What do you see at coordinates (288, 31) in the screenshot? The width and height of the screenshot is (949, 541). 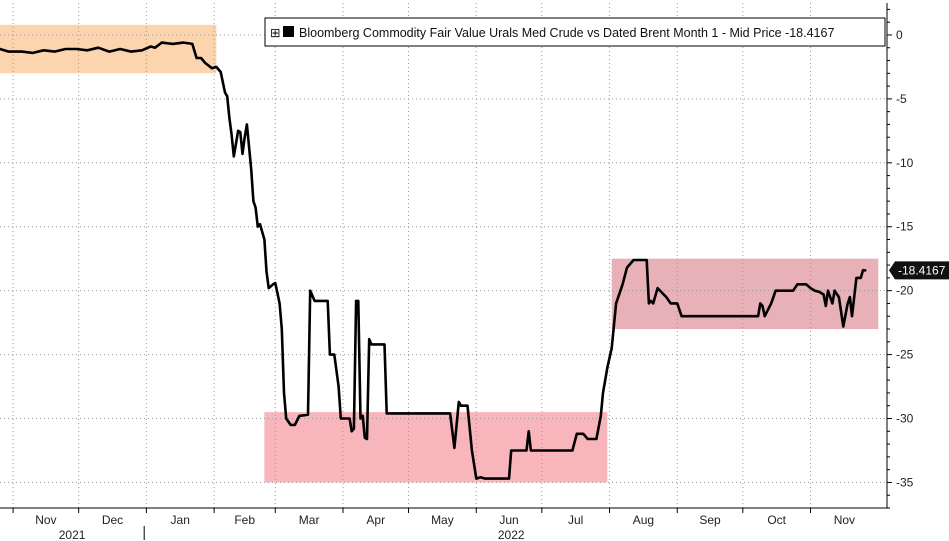 I see `legend-swatch` at bounding box center [288, 31].